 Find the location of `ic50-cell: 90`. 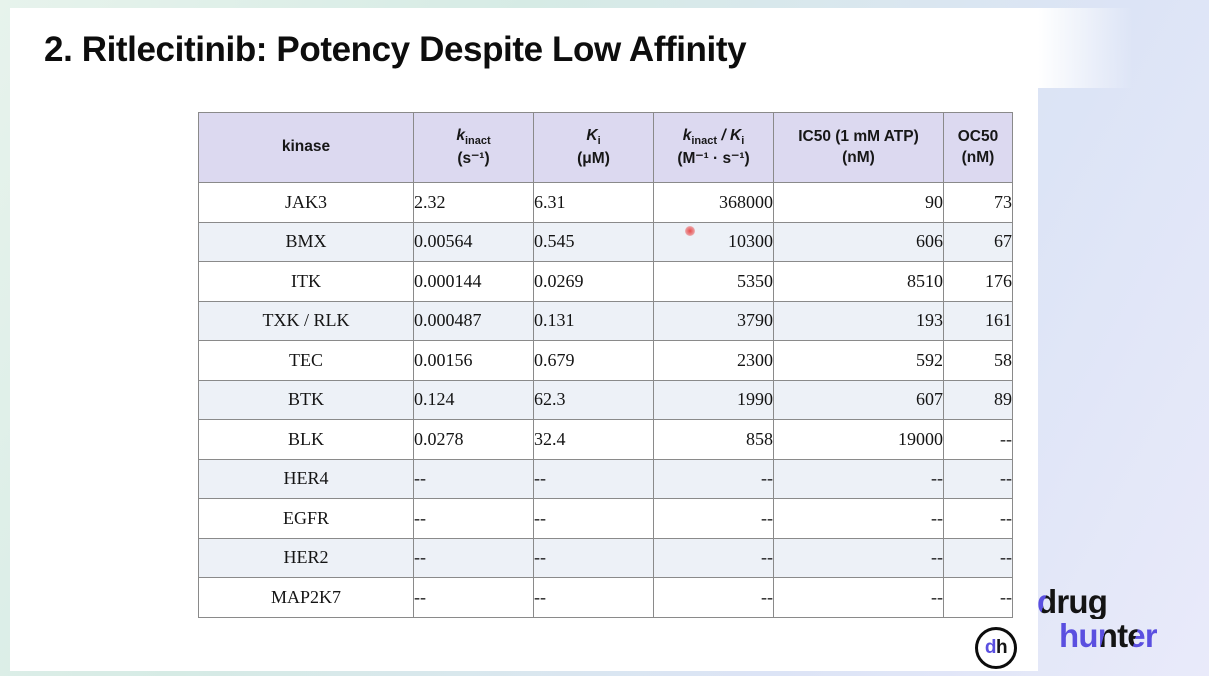

ic50-cell: 90 is located at coordinates (858, 202).